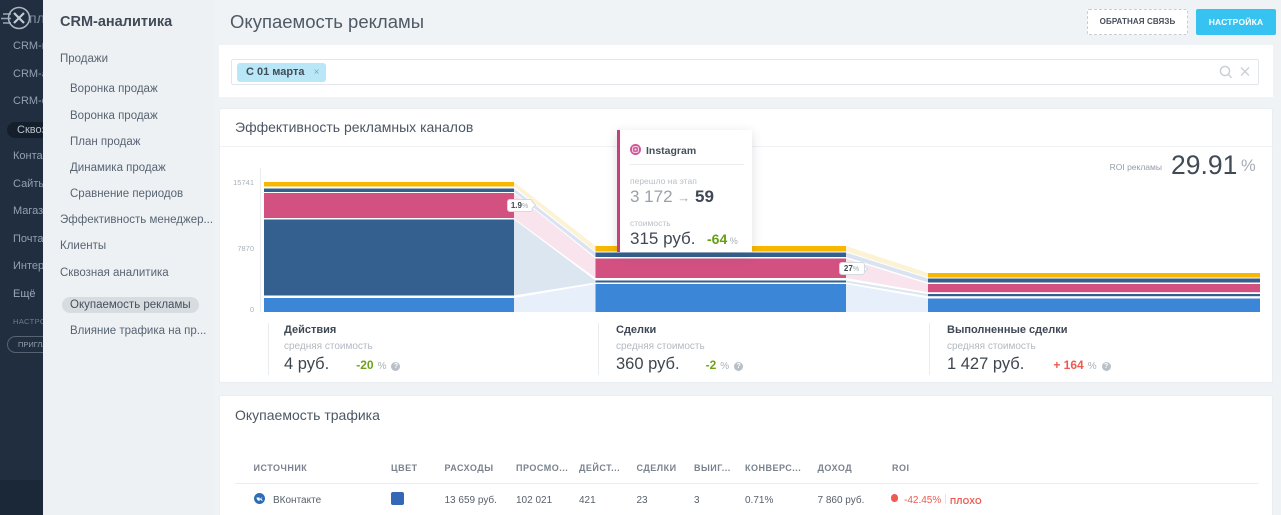 This screenshot has width=1281, height=515. Describe the element at coordinates (245, 248) in the screenshot. I see `svg-text: 7870` at that location.